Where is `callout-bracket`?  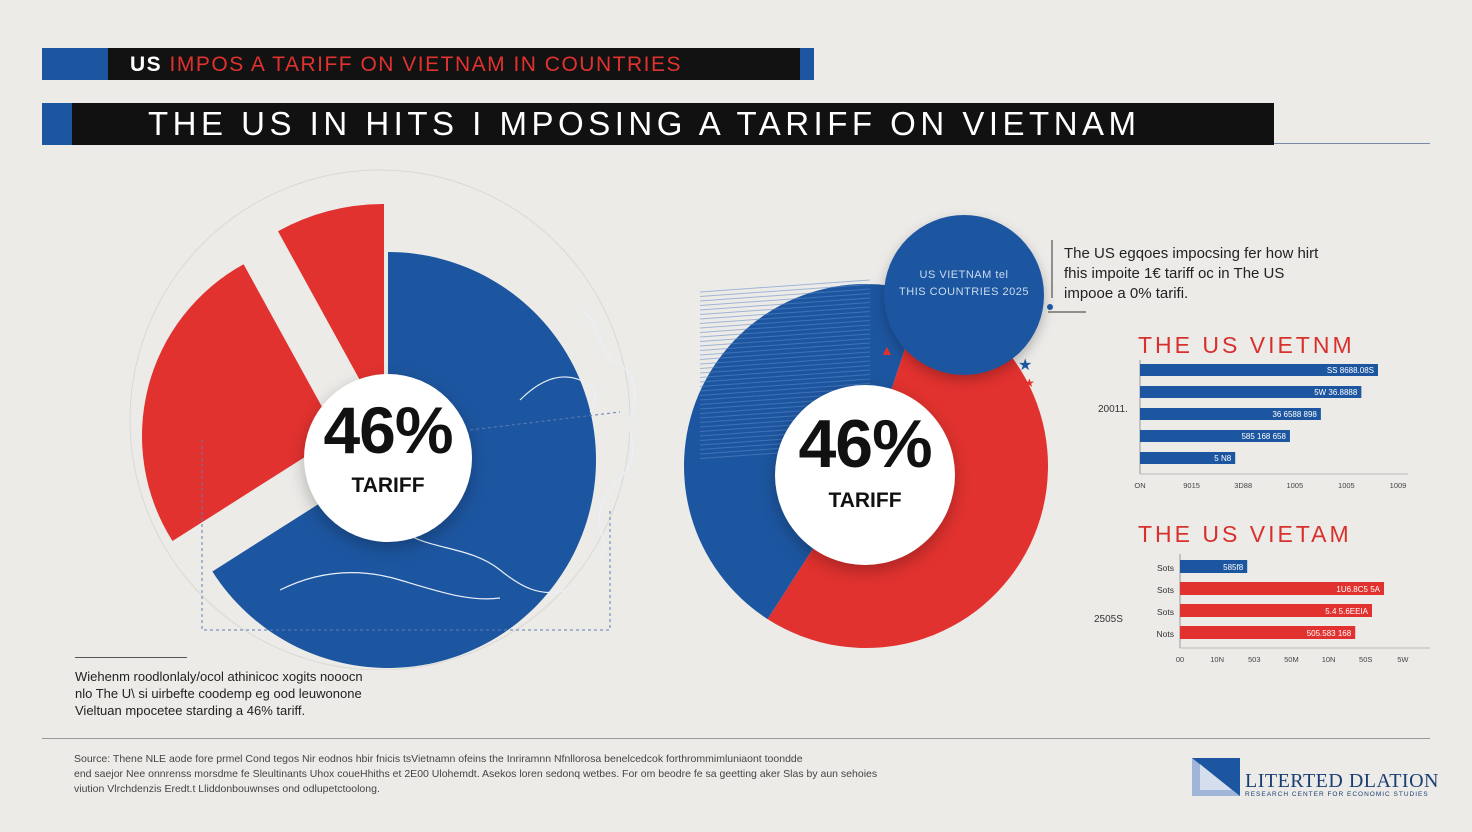 callout-bracket is located at coordinates (1066, 276).